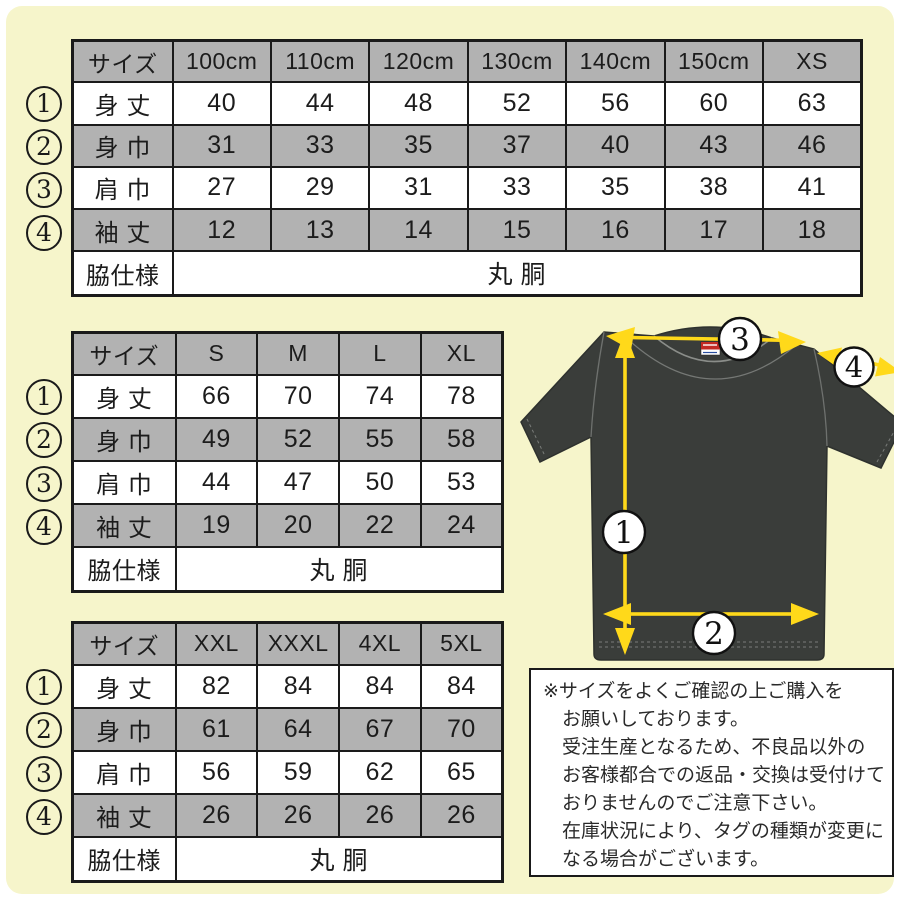  Describe the element at coordinates (44, 233) in the screenshot. I see `marker-4-kids: 4` at that location.